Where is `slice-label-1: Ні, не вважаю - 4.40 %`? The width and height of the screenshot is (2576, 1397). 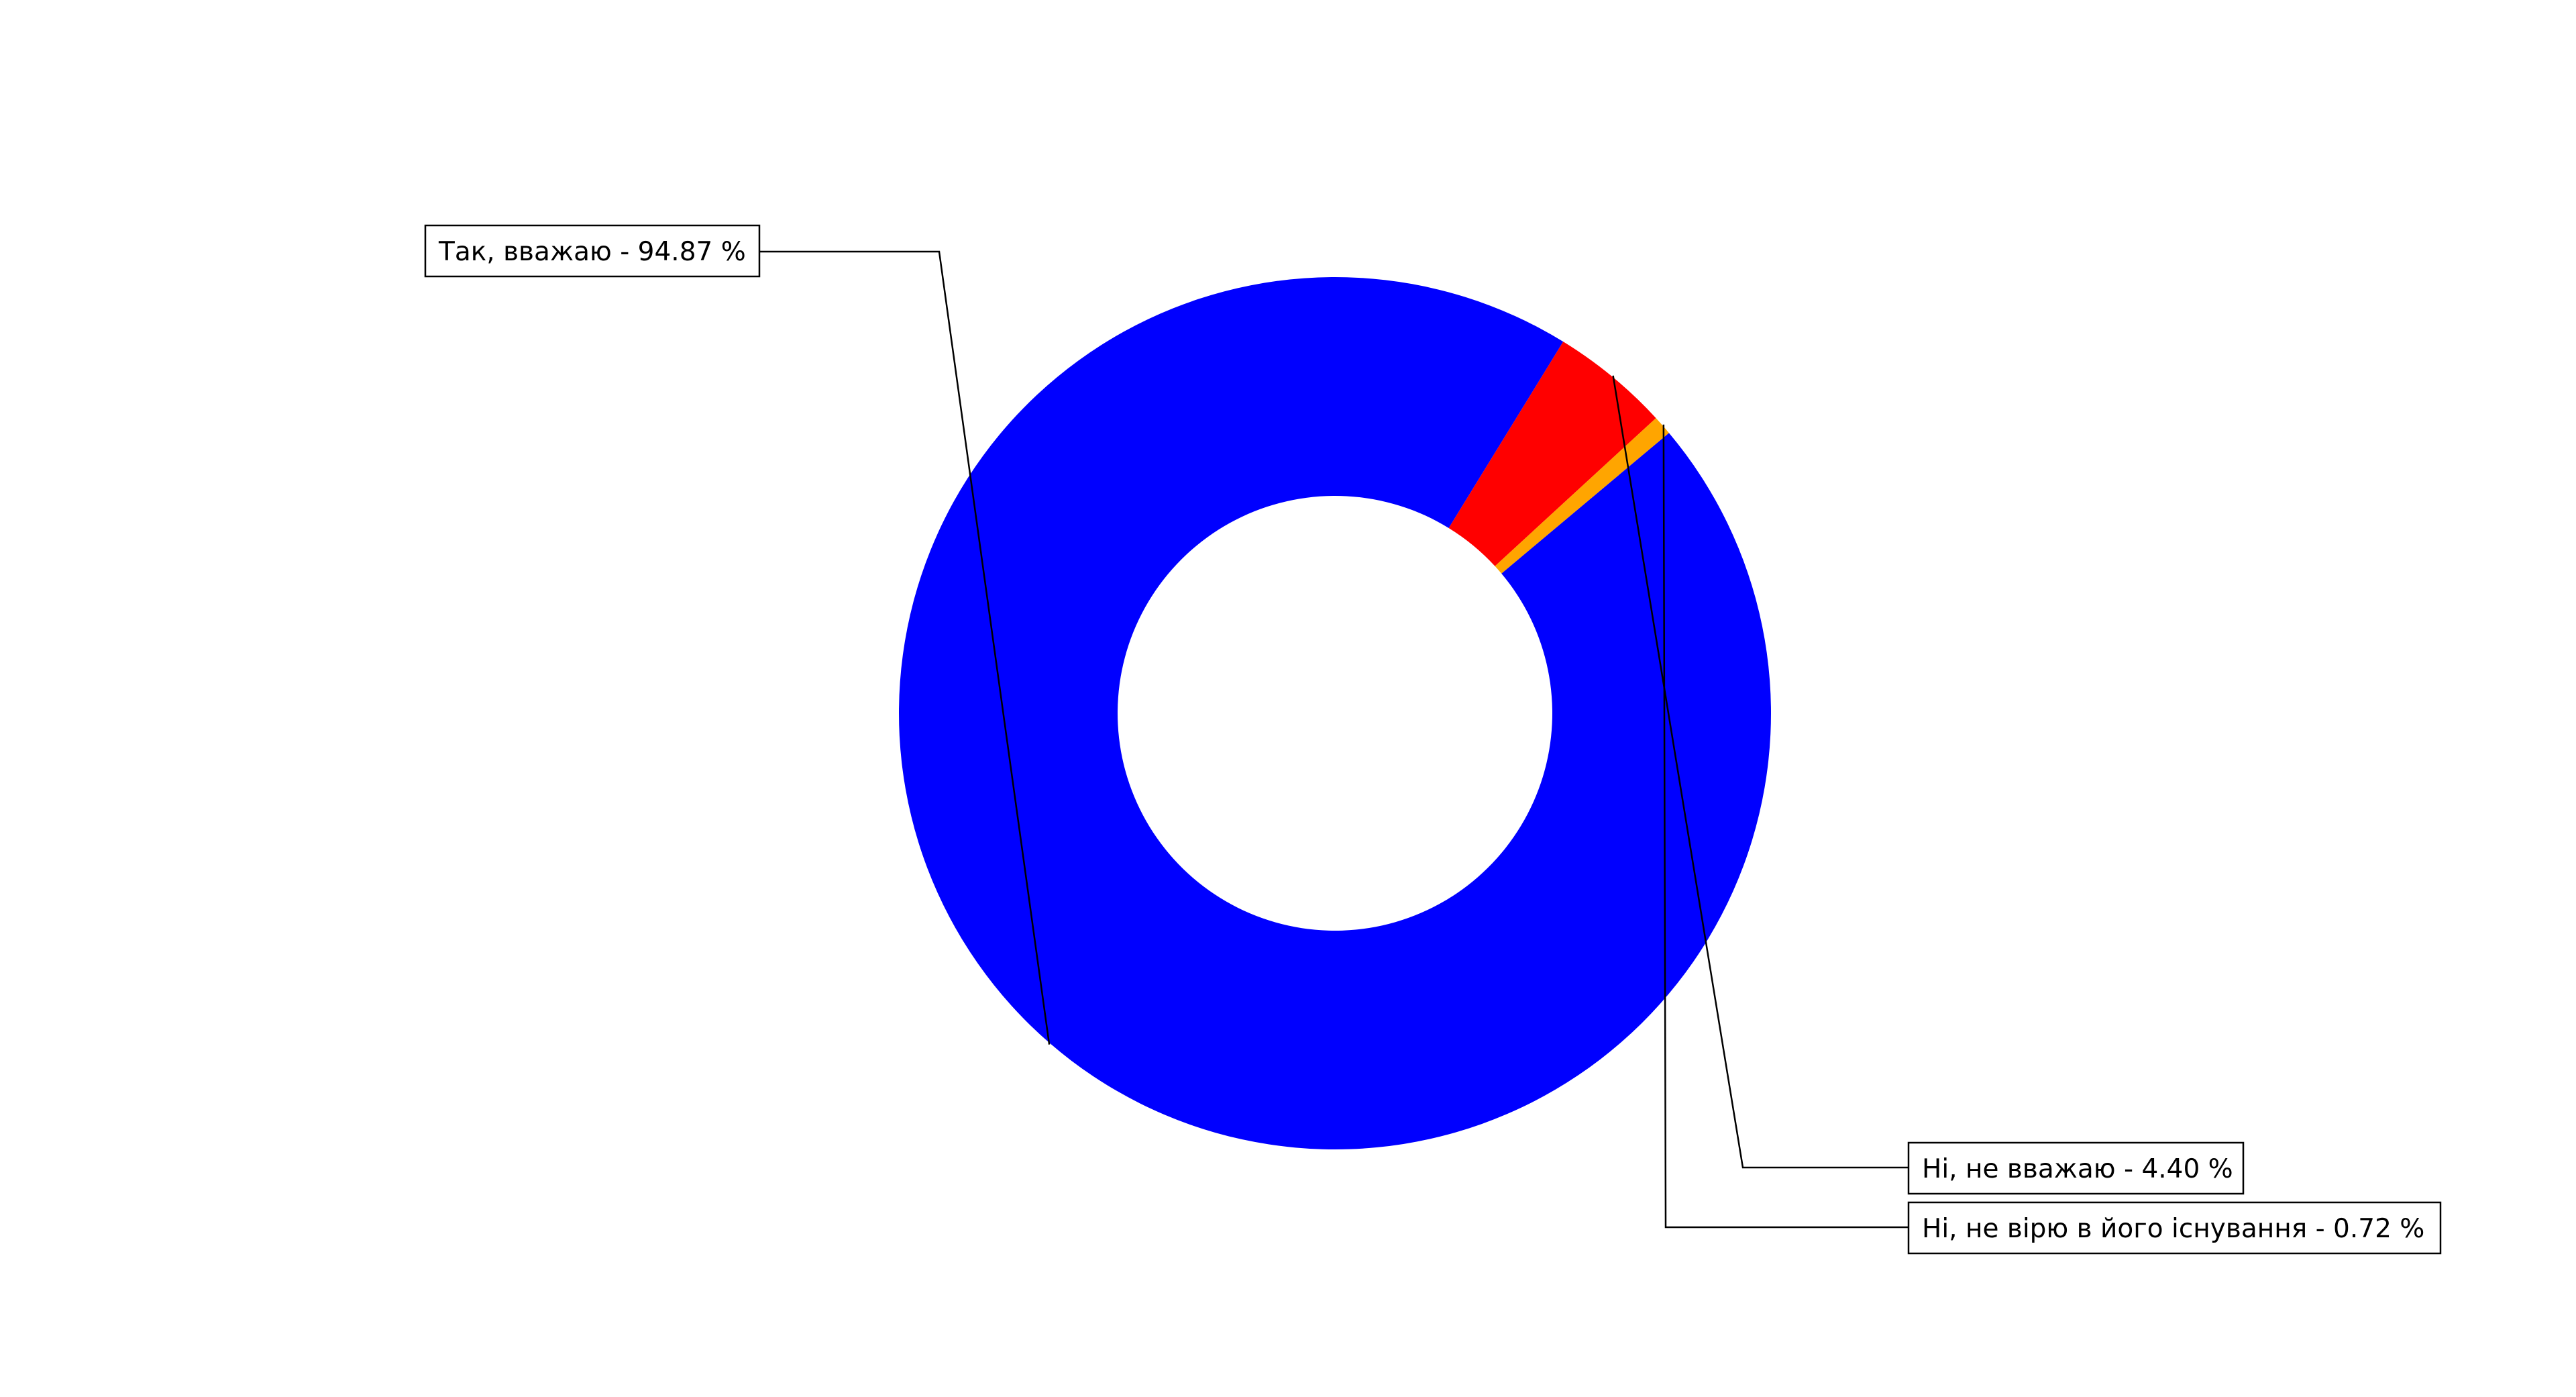 slice-label-1: Ні, не вважаю - 4.40 % is located at coordinates (2076, 1168).